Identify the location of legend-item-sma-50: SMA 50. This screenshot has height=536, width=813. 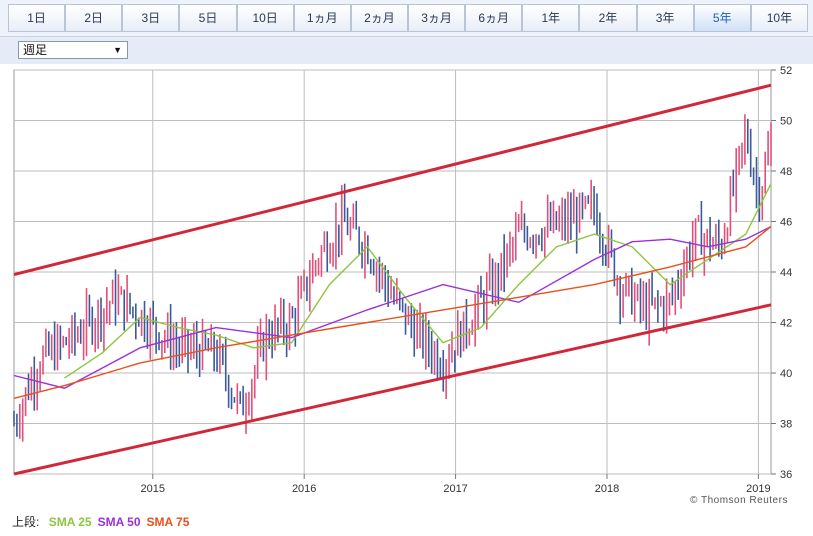
(119, 522).